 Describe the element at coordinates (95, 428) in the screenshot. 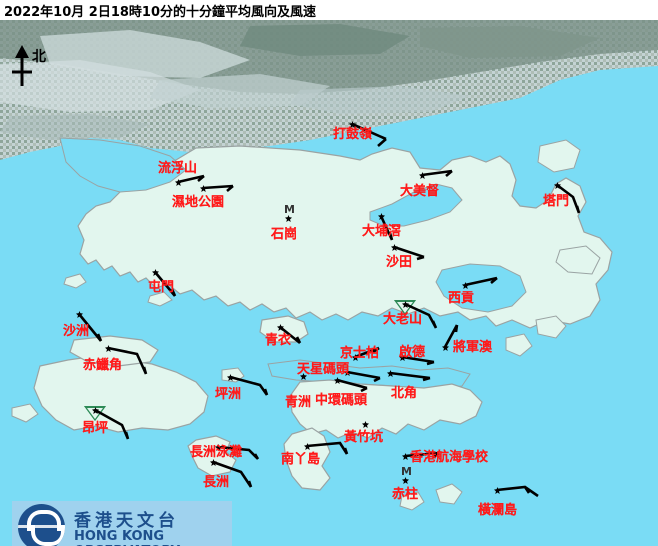

I see `station-label: 昂坪` at that location.